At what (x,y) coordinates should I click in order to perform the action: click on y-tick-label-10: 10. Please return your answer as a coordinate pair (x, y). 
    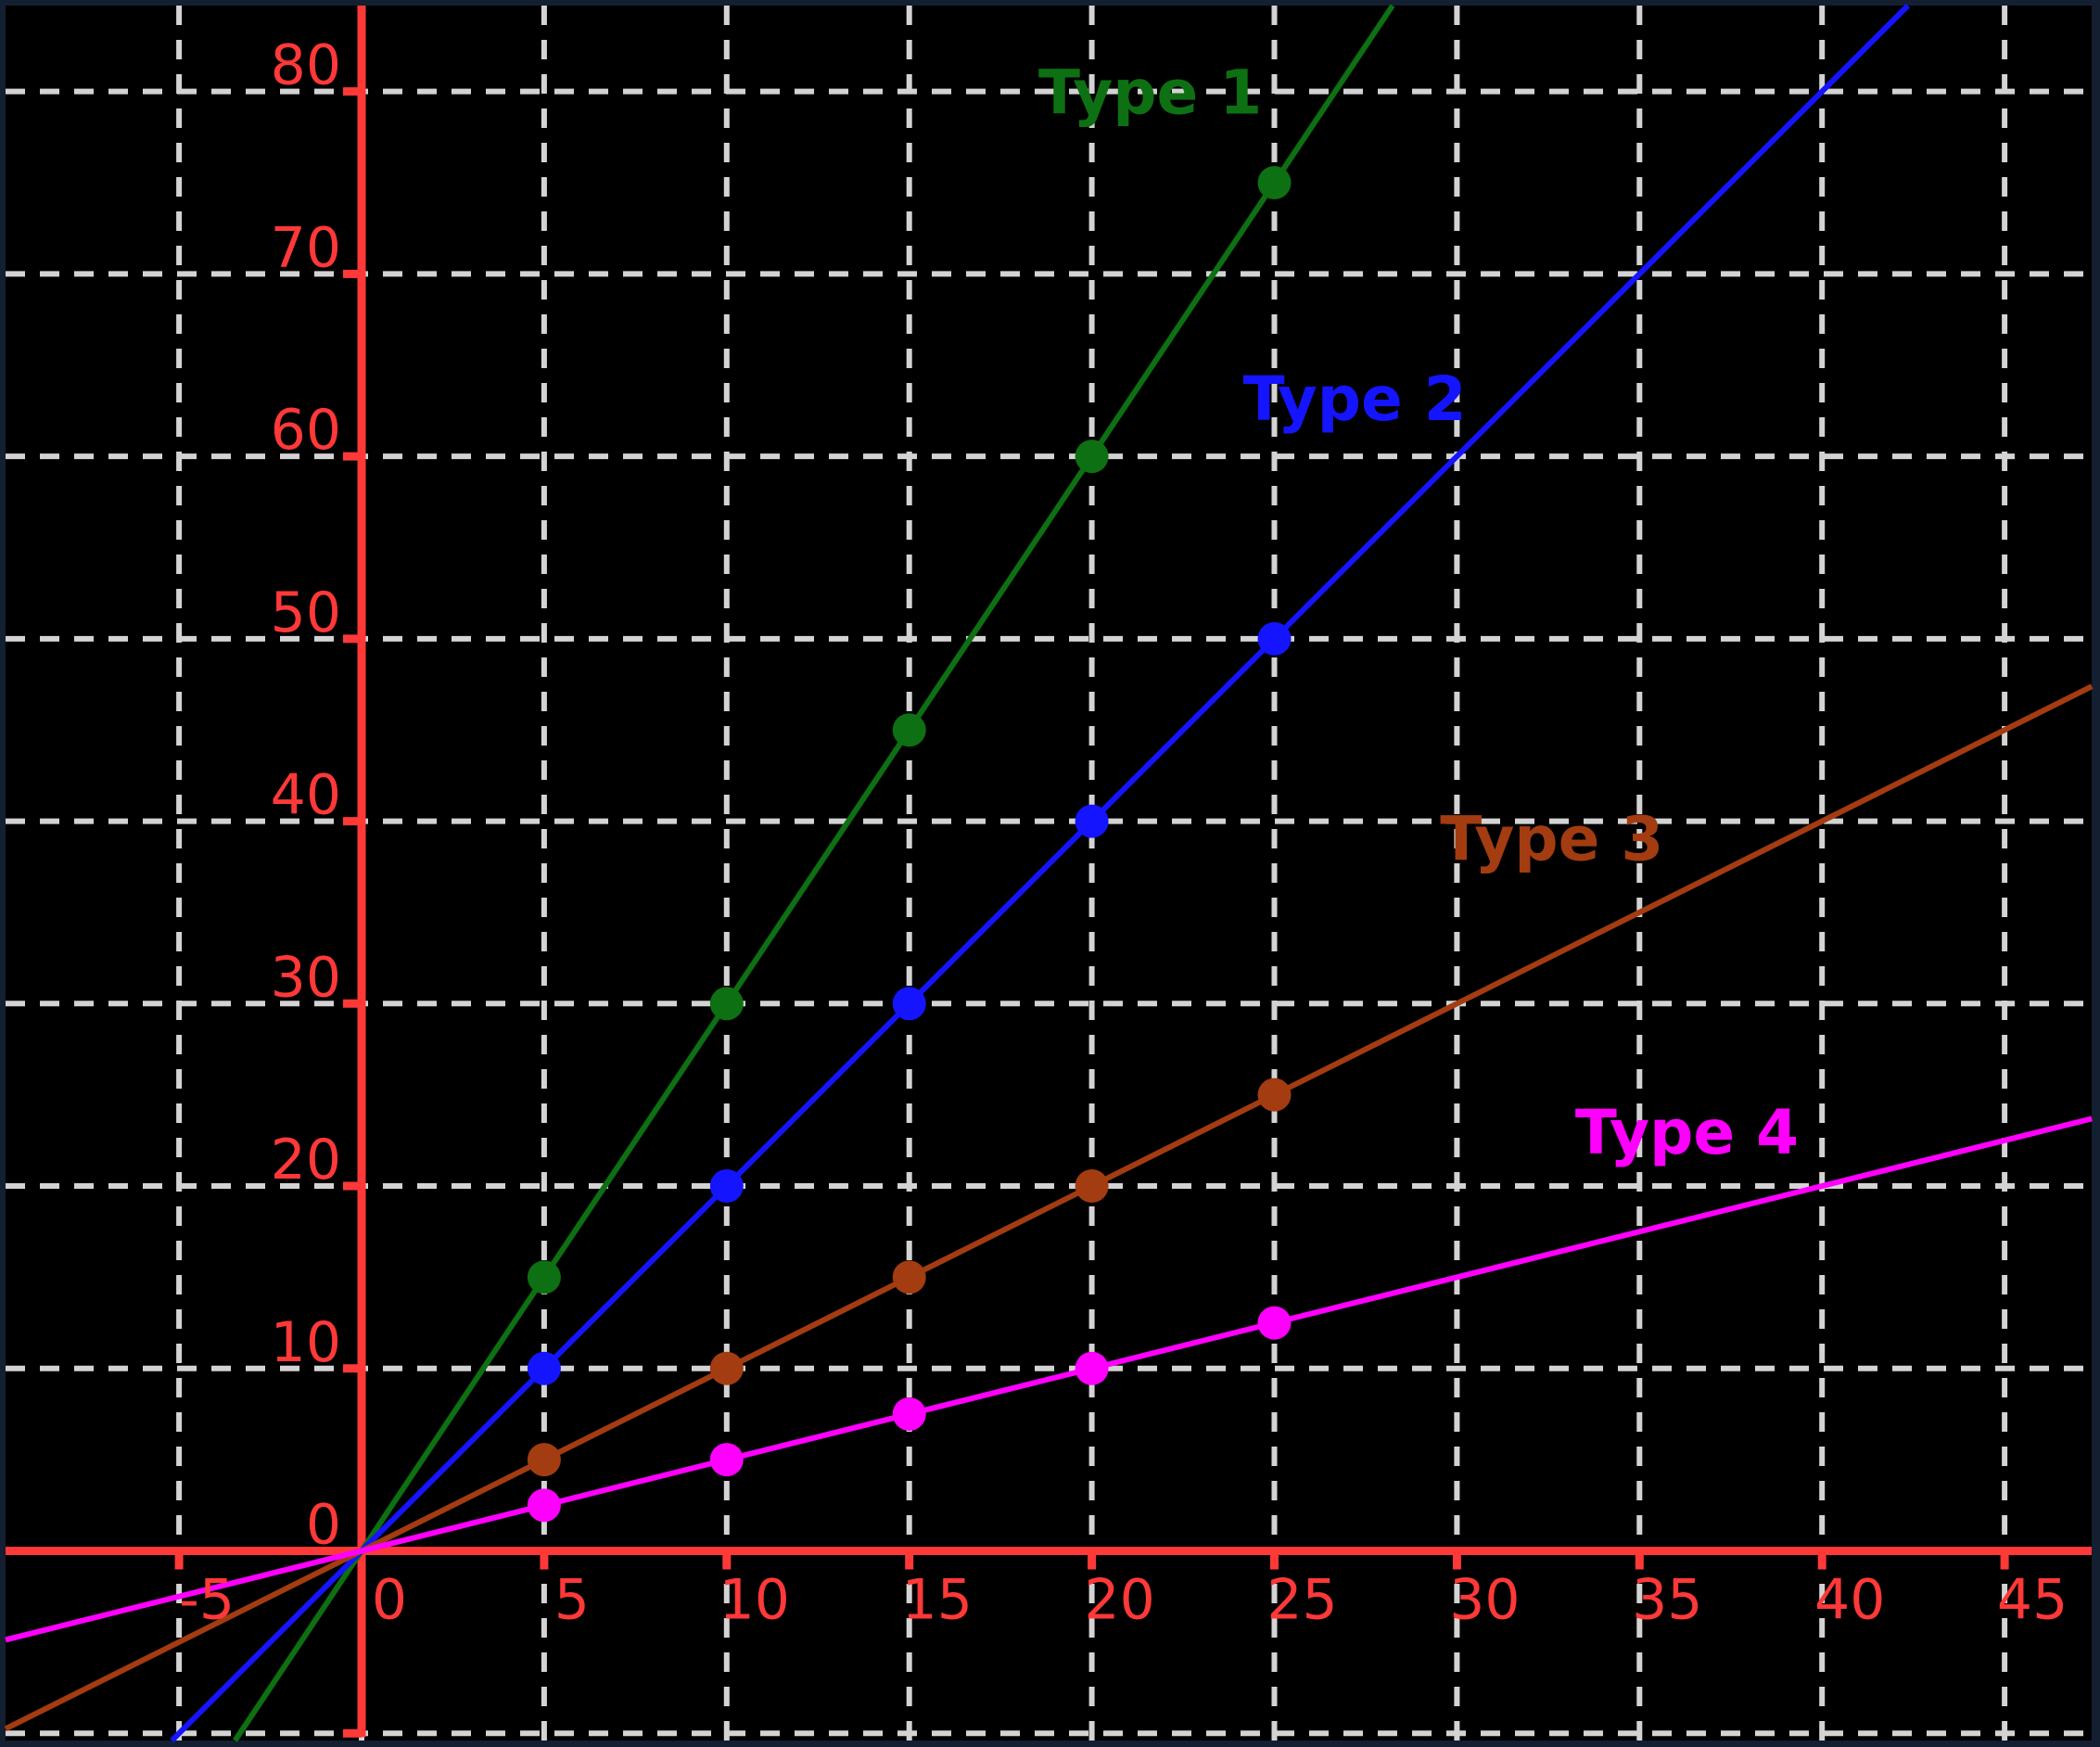
    Looking at the image, I should click on (306, 1342).